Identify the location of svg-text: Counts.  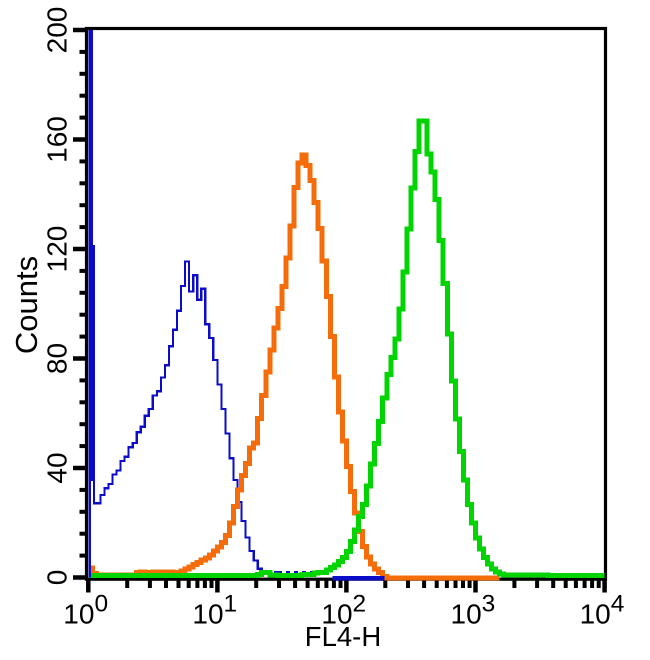
(26, 305).